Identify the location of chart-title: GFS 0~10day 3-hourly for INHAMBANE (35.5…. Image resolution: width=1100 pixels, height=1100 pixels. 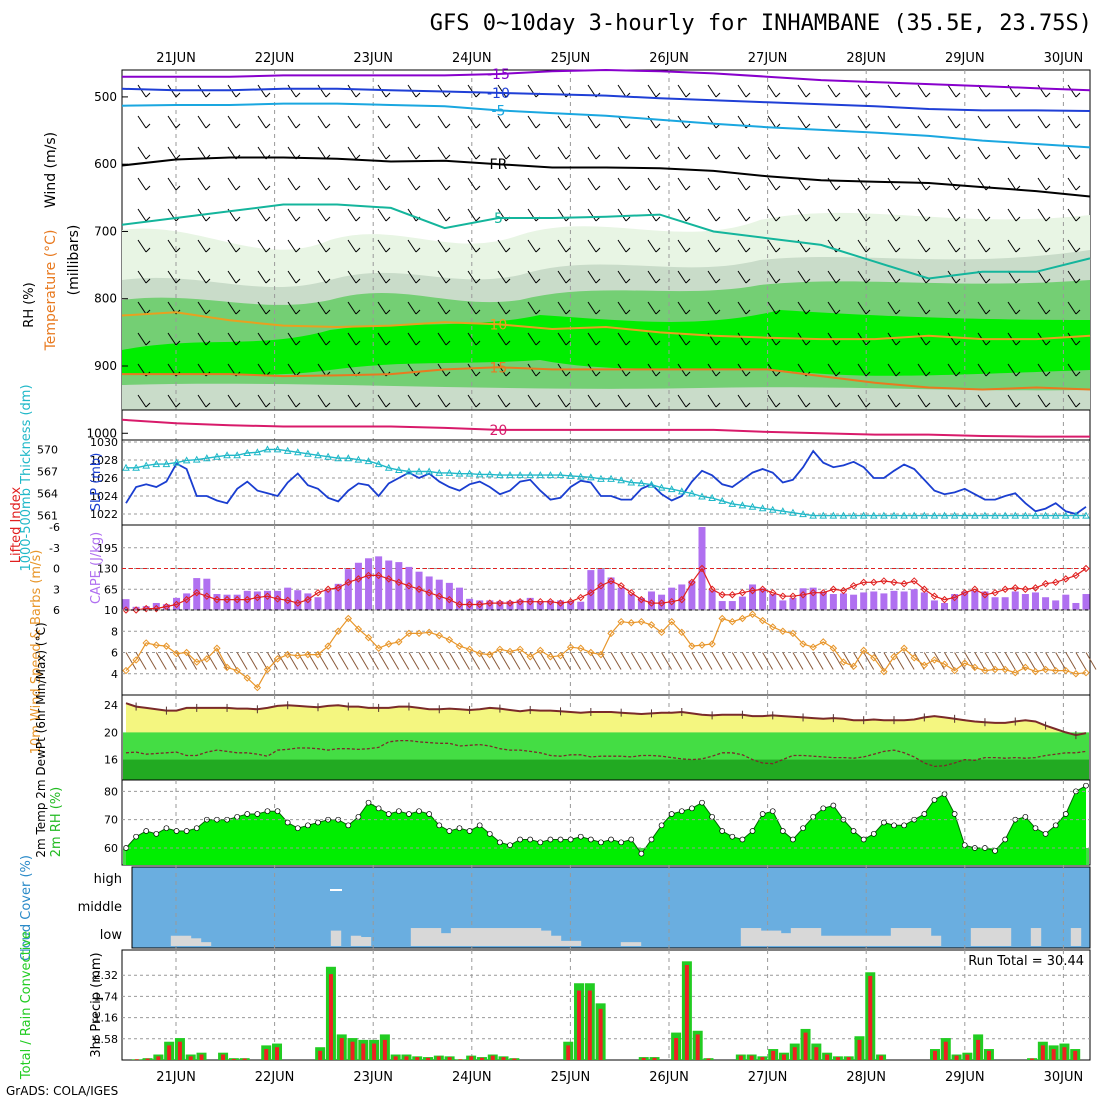
(761, 23).